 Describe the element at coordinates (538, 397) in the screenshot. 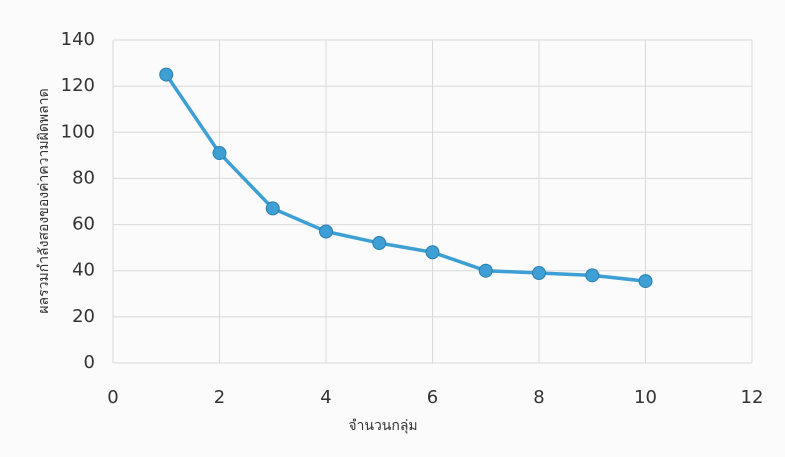

I see `x-tick-label: 8` at that location.